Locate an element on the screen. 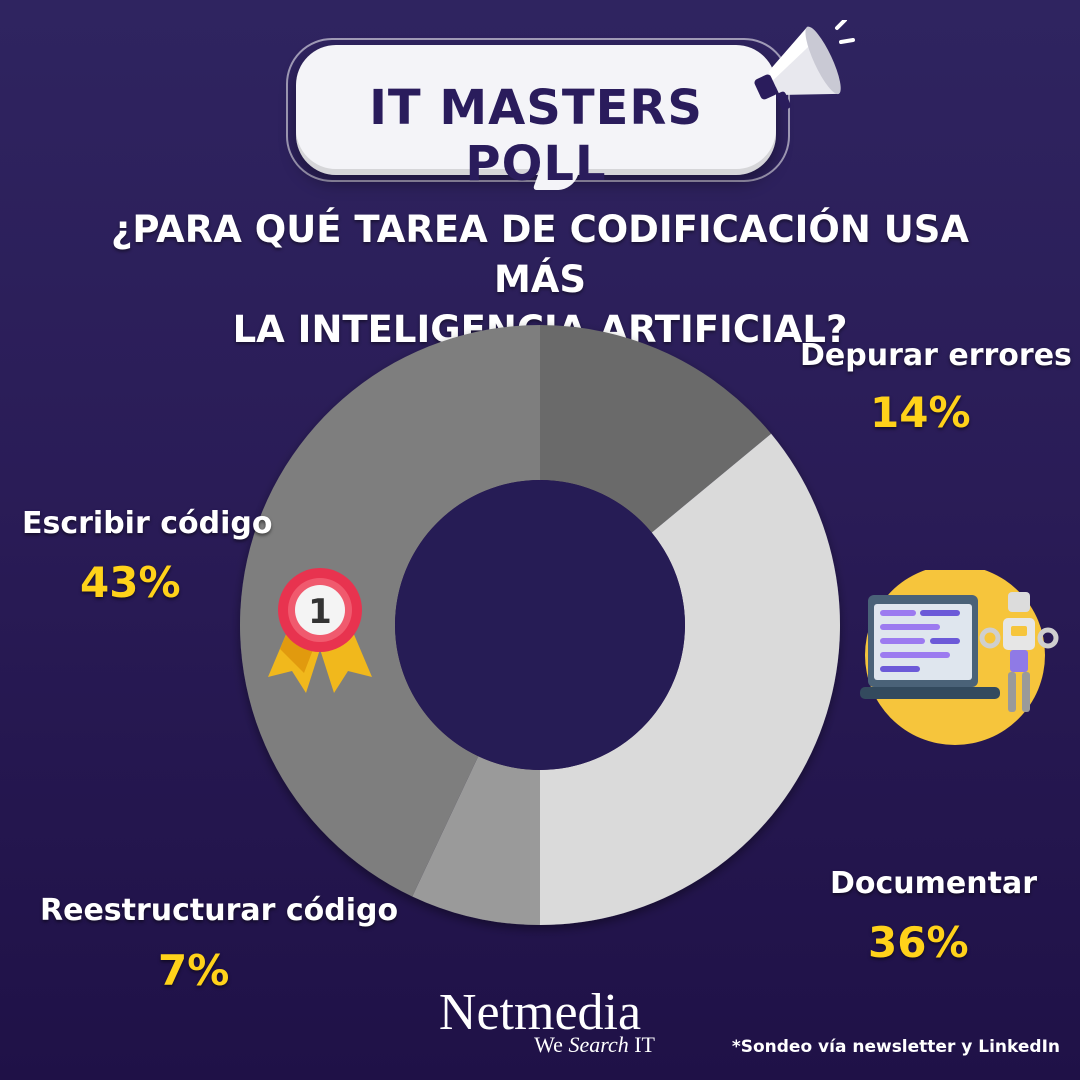 The image size is (1080, 1080). netmedia-logo: Netmedia is located at coordinates (540, 1012).